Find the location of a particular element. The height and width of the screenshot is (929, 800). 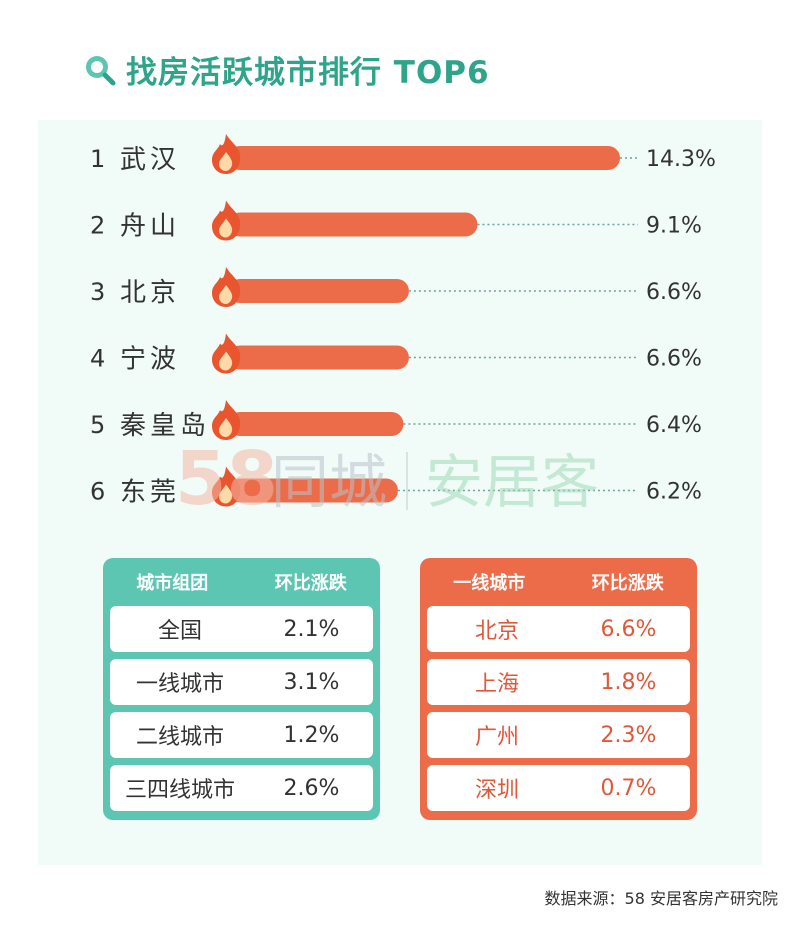

watermark-brand1: 同城 is located at coordinates (329, 482).